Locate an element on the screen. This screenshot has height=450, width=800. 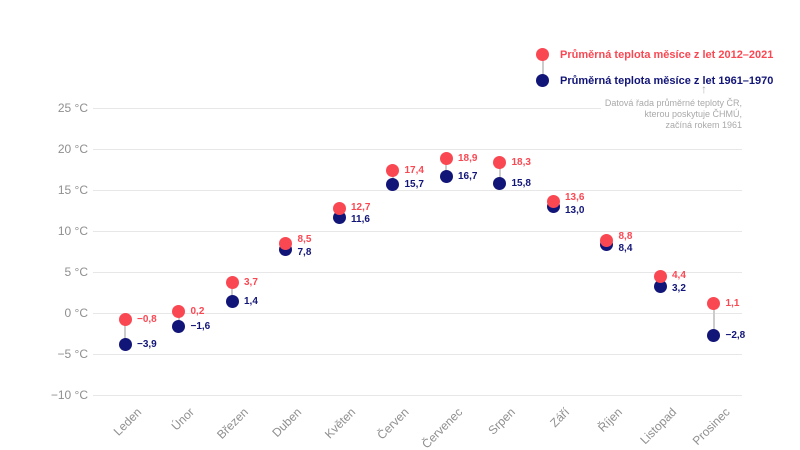
value-label-1961-1970: −1,6 is located at coordinates (200, 326).